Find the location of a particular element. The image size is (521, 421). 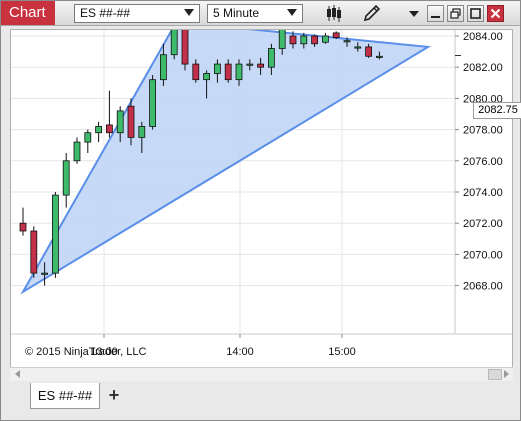

scroll-right-icon is located at coordinates (506, 374).